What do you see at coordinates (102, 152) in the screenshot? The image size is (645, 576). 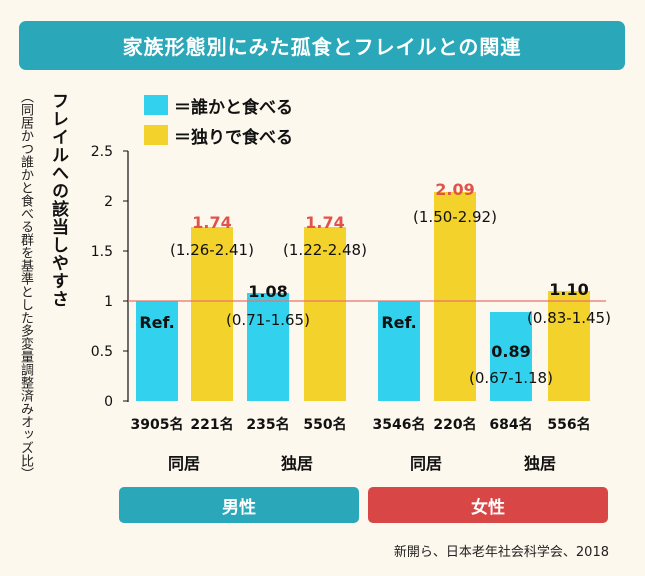 I see `y-tick-label: 2.5` at bounding box center [102, 152].